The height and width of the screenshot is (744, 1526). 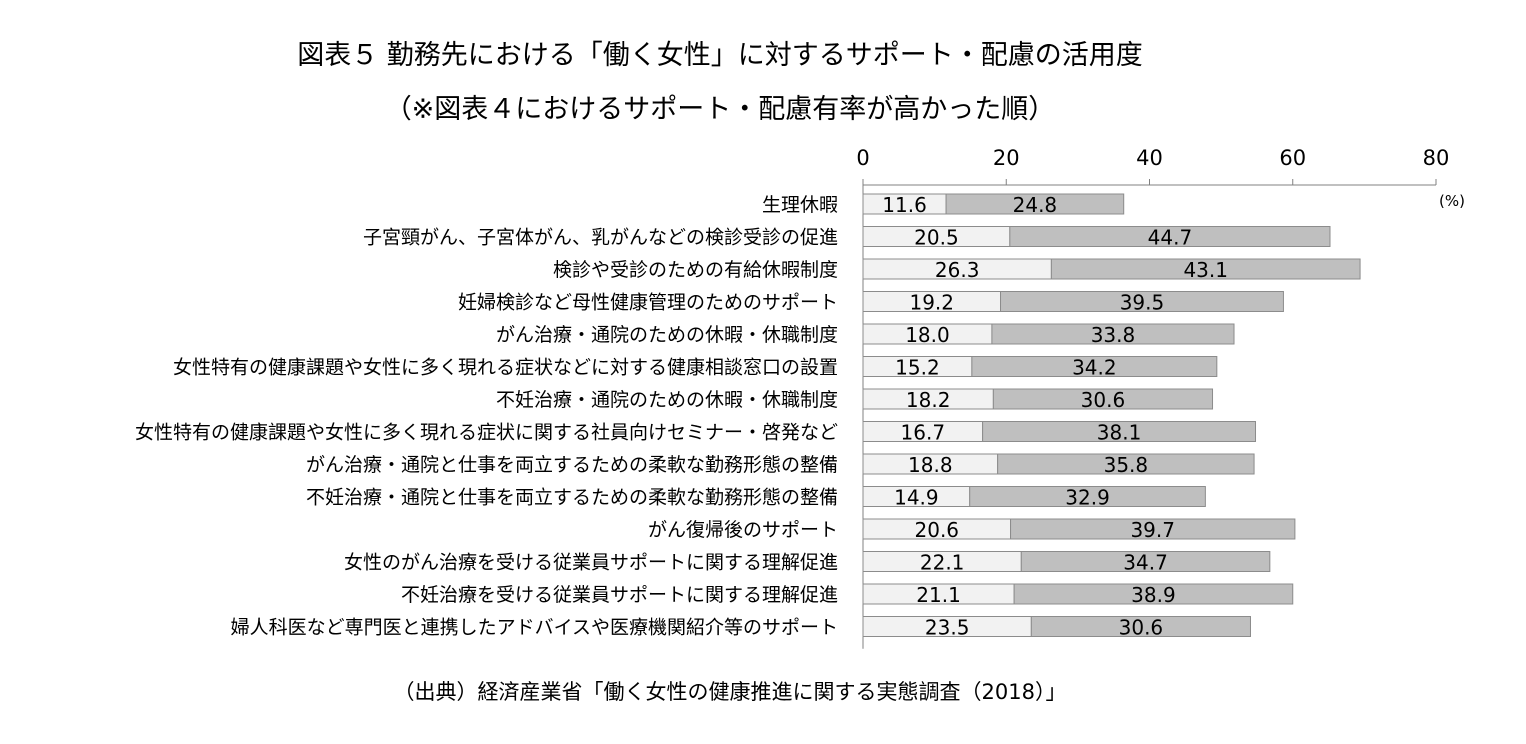 I want to click on x-tick-label: 80, so click(x=1436, y=158).